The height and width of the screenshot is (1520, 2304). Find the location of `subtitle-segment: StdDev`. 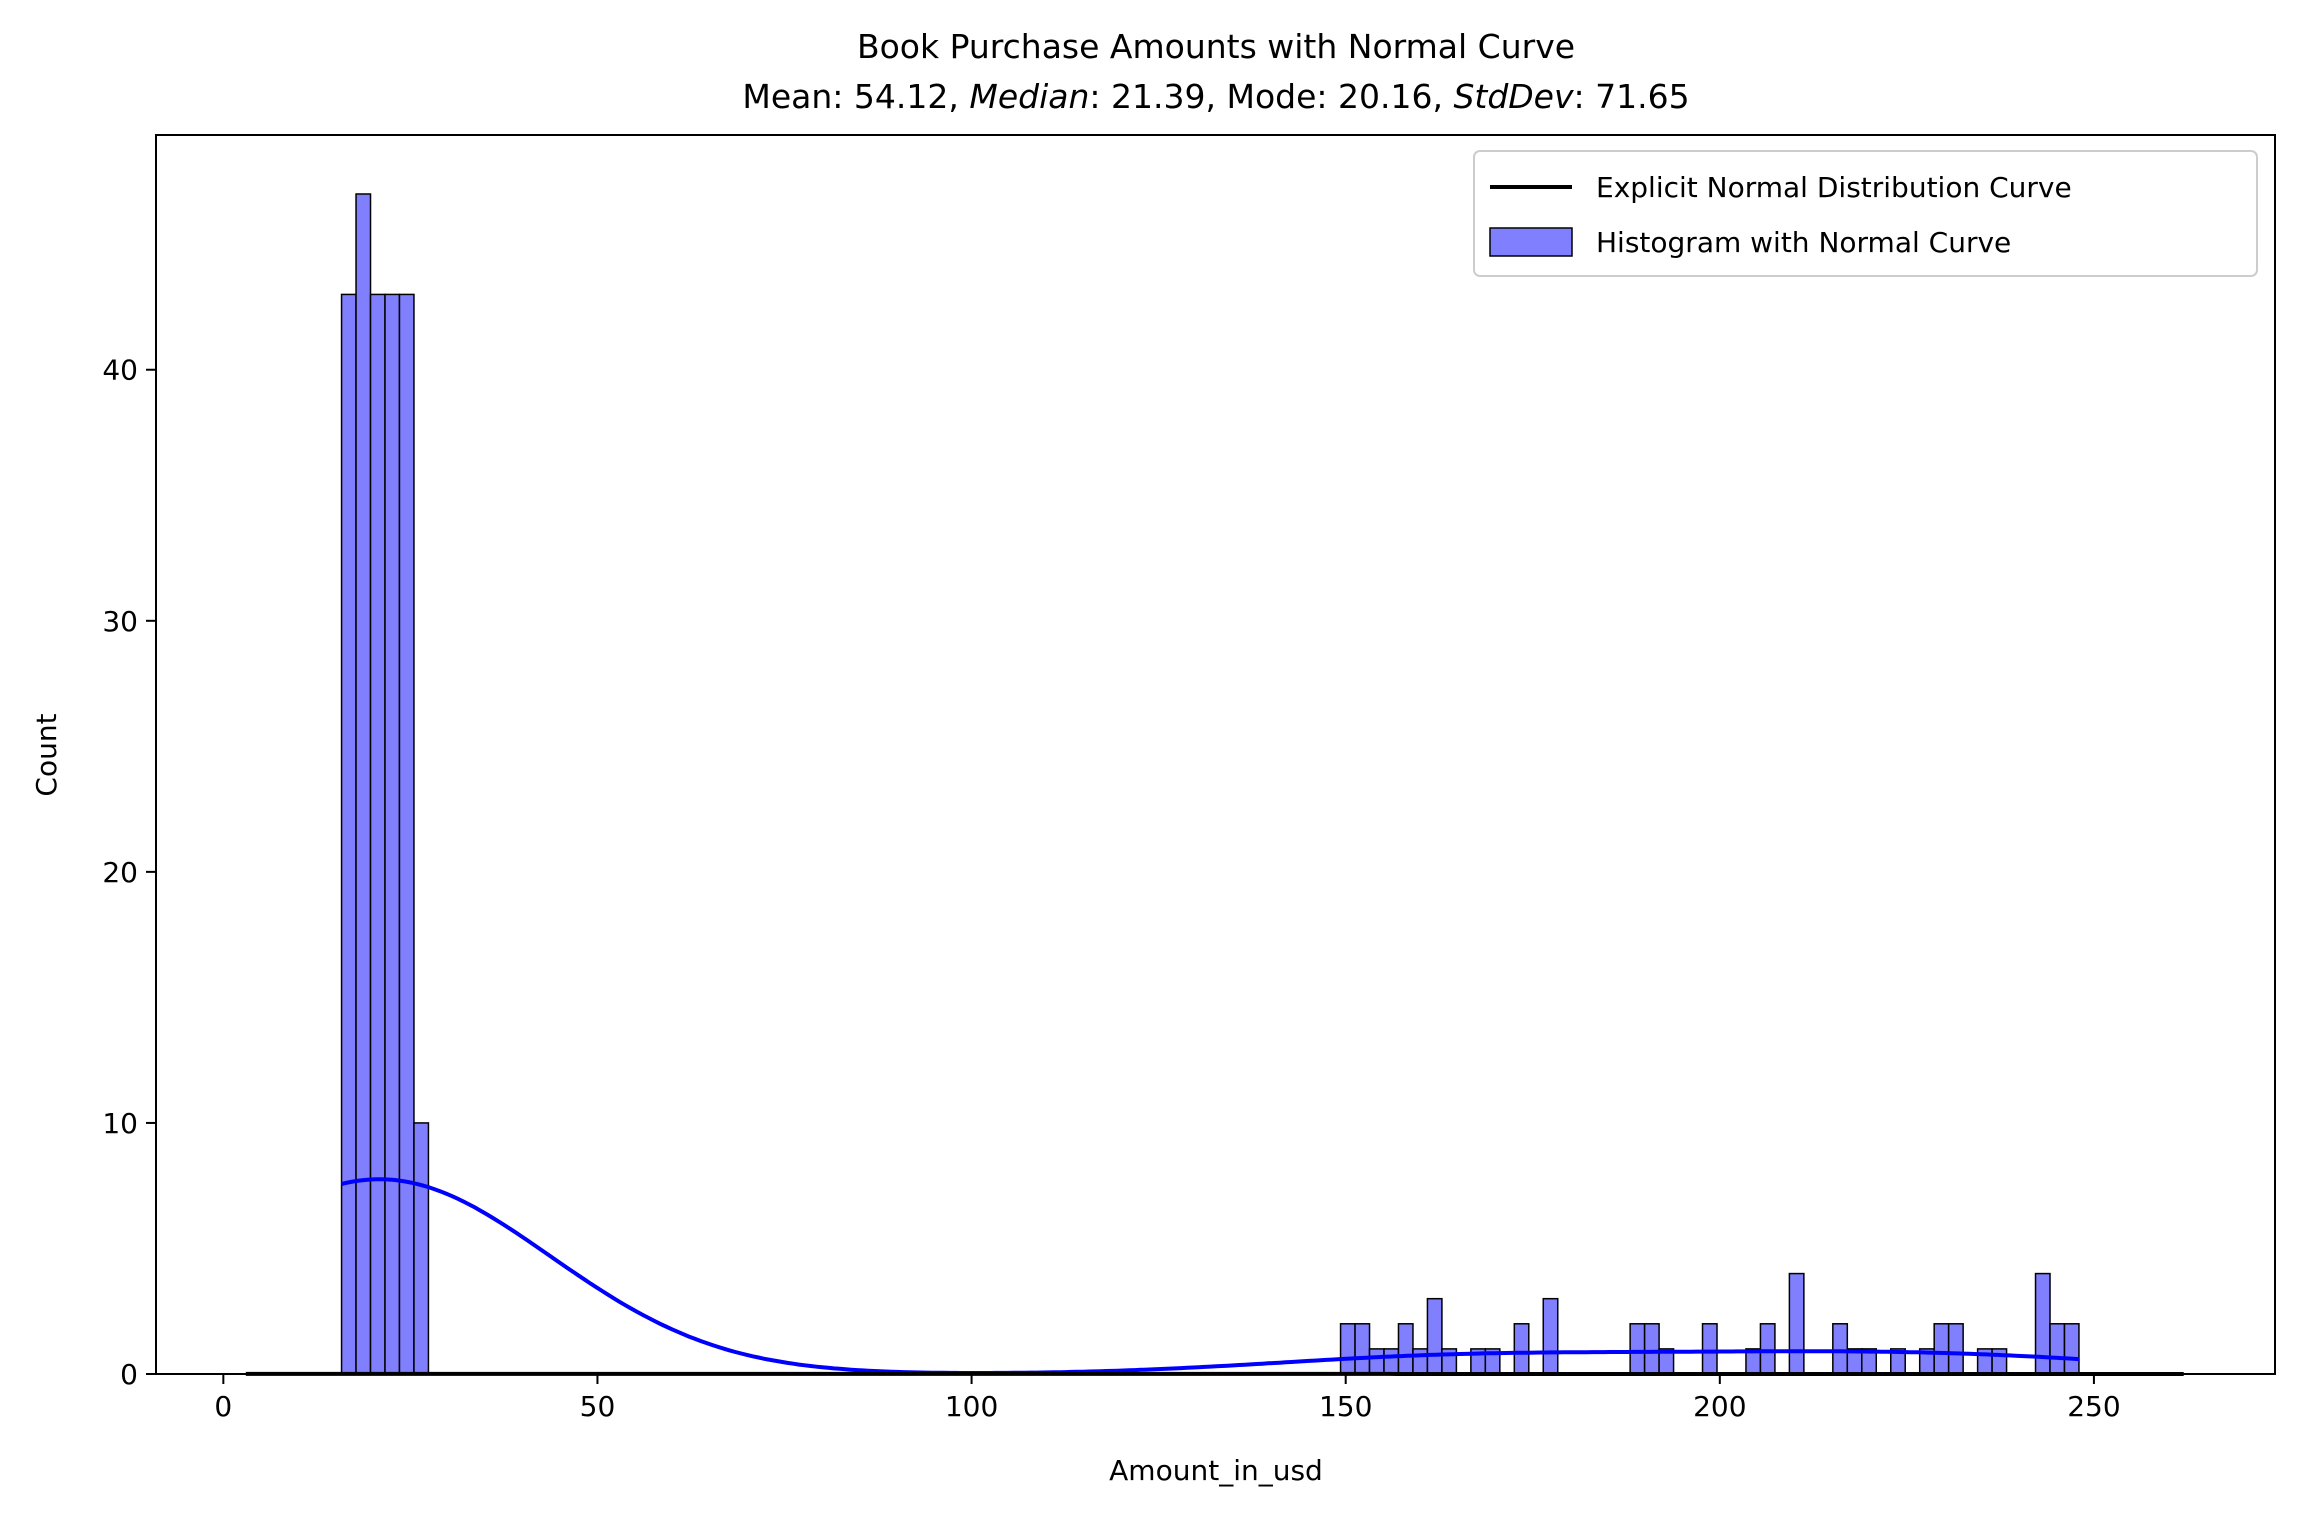

subtitle-segment: StdDev is located at coordinates (1513, 96).